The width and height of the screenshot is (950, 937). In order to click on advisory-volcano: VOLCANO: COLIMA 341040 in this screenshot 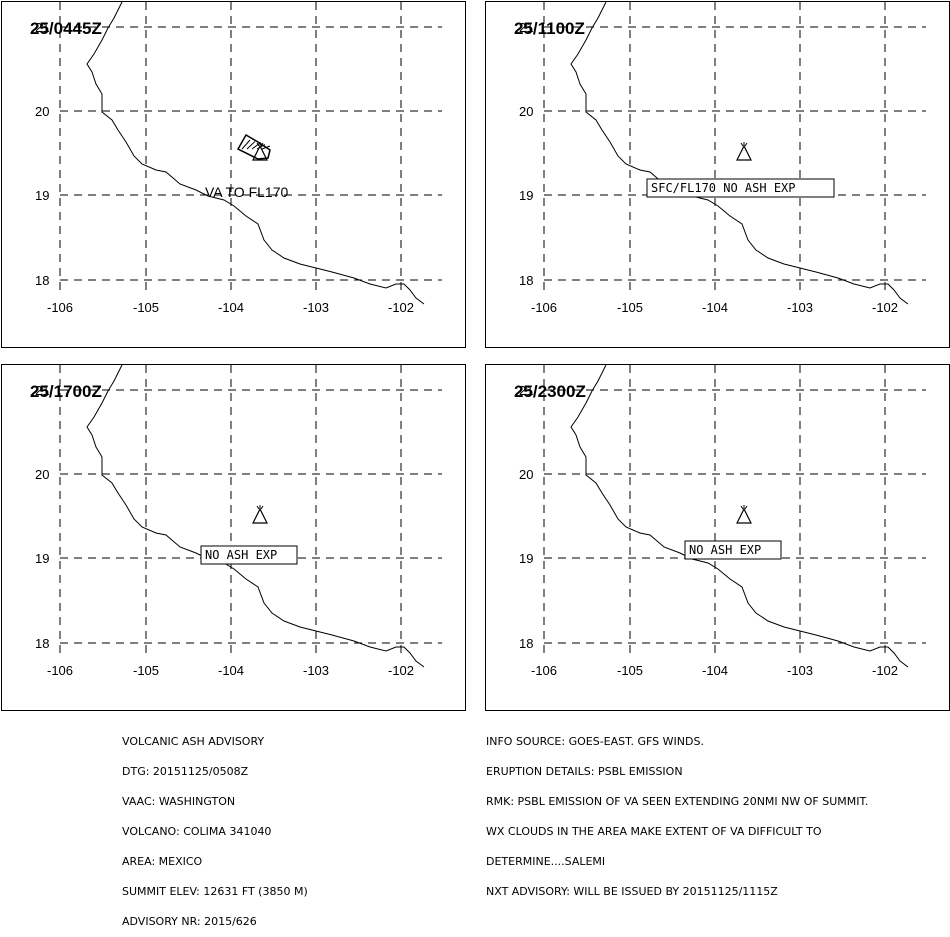, I will do `click(197, 831)`.